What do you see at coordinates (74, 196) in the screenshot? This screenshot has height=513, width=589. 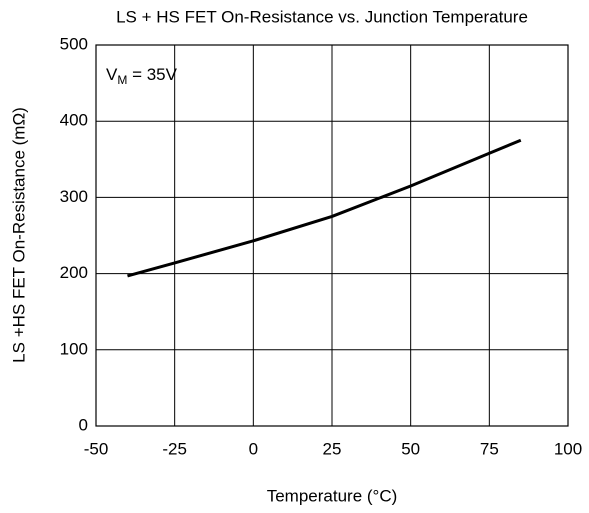 I see `y-tick-label: 300` at bounding box center [74, 196].